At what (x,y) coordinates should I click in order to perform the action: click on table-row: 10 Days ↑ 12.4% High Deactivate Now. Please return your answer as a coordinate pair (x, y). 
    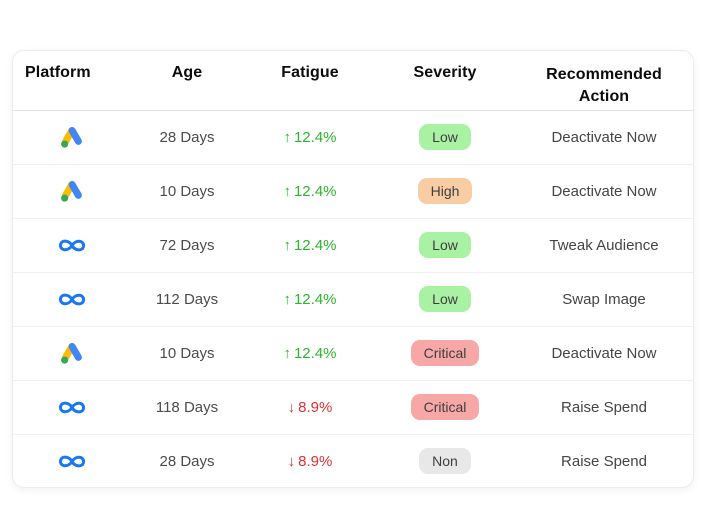
    Looking at the image, I should click on (353, 191).